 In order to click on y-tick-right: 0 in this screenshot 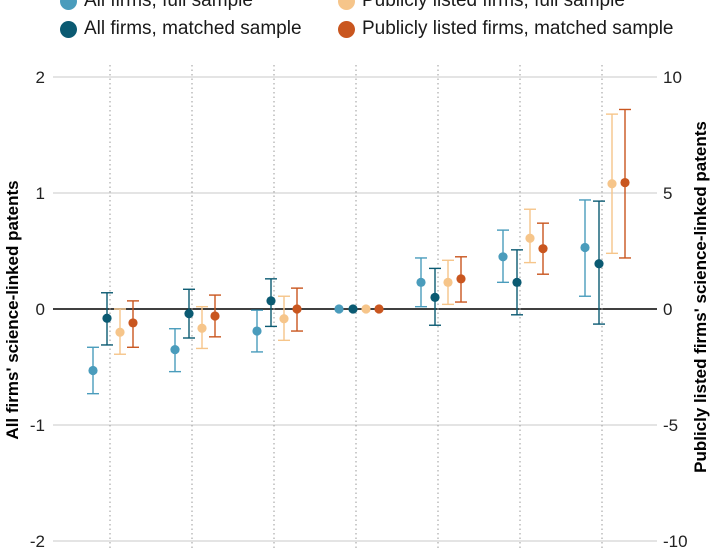, I will do `click(667, 309)`.